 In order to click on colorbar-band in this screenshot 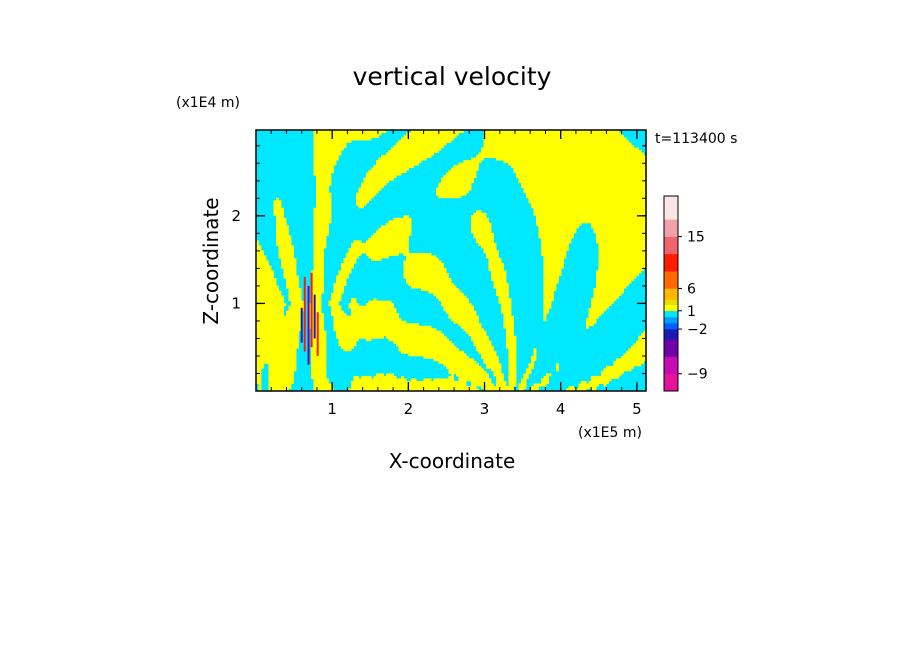, I will do `click(671, 314)`.